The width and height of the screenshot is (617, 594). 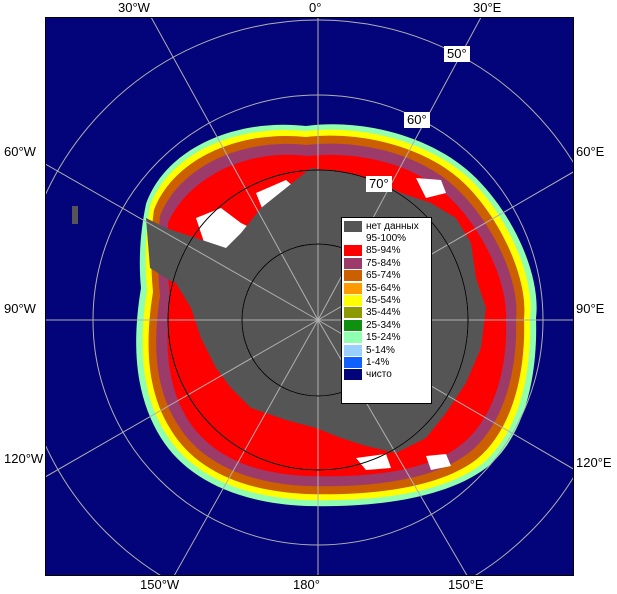 I want to click on legend-item: нет данных, so click(x=387, y=226).